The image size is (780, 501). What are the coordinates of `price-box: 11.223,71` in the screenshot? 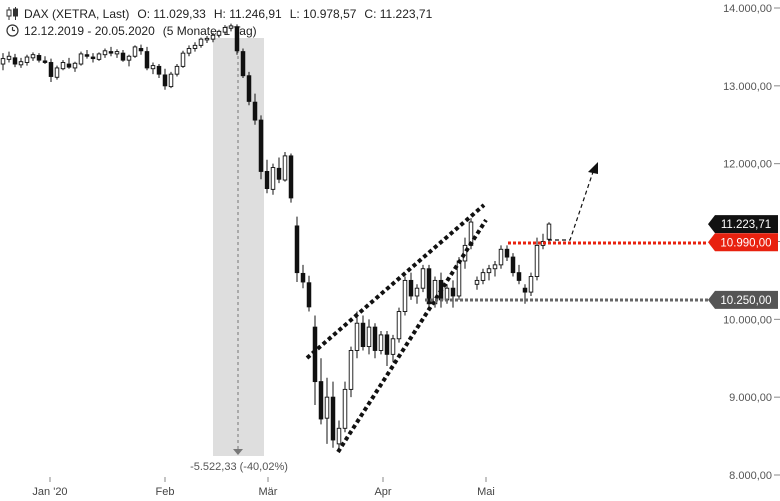 It's located at (743, 224).